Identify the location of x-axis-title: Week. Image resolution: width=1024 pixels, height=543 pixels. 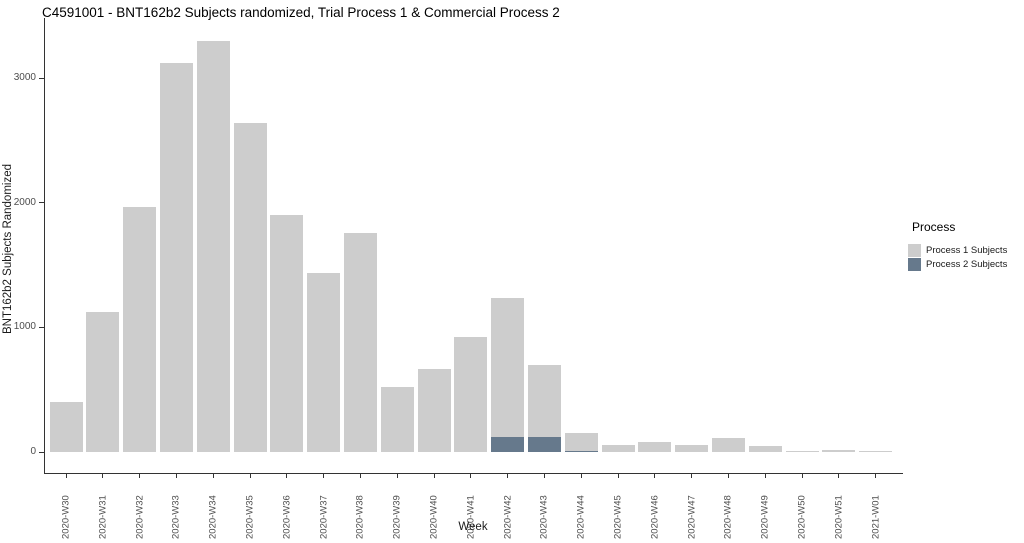
(473, 527).